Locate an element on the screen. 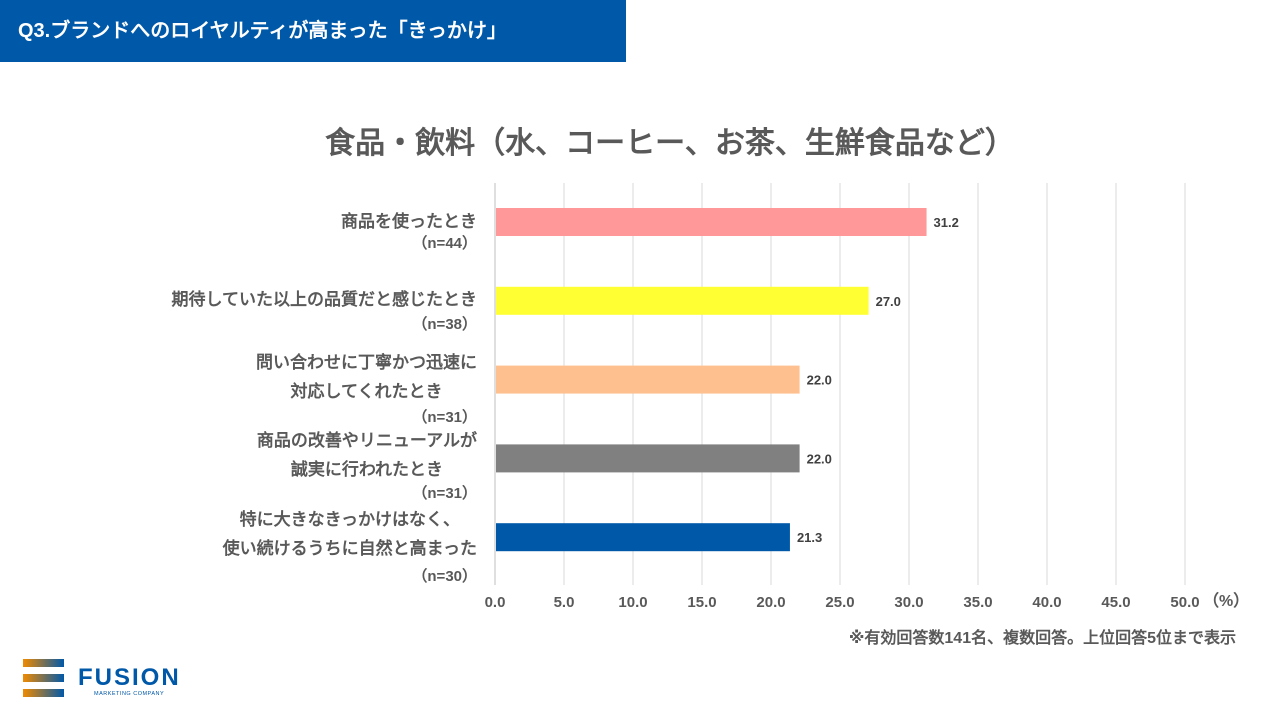  fusion-logo: FUSION MARKETING COMPANY is located at coordinates (107, 682).